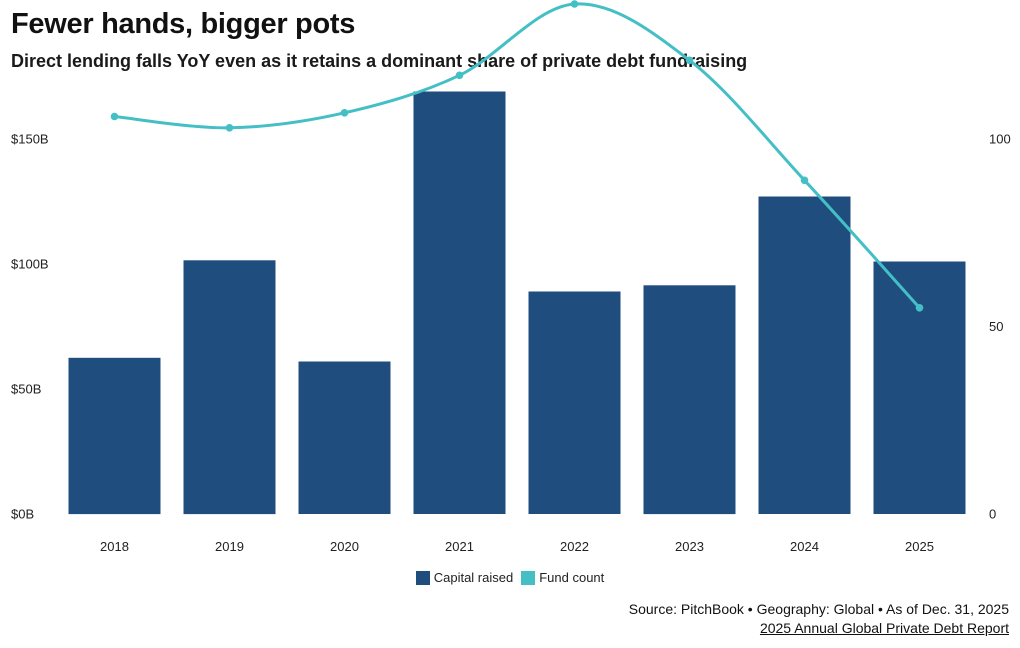  I want to click on bar-2021, so click(459, 302).